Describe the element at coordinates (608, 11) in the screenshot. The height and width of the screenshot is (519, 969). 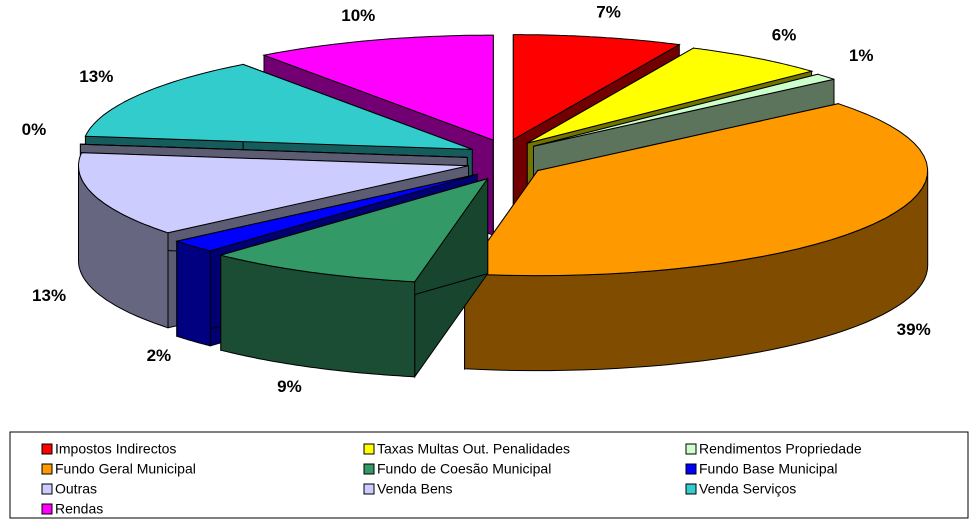
I see `data-label: 7%` at that location.